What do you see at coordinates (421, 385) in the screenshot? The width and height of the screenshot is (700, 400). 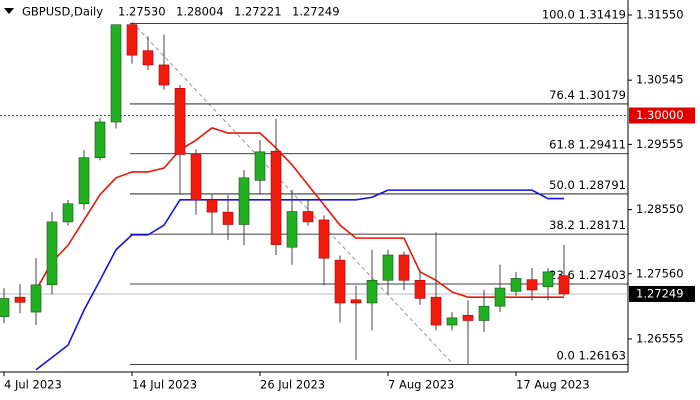 I see `x-tick-label: 7 Aug 2023` at bounding box center [421, 385].